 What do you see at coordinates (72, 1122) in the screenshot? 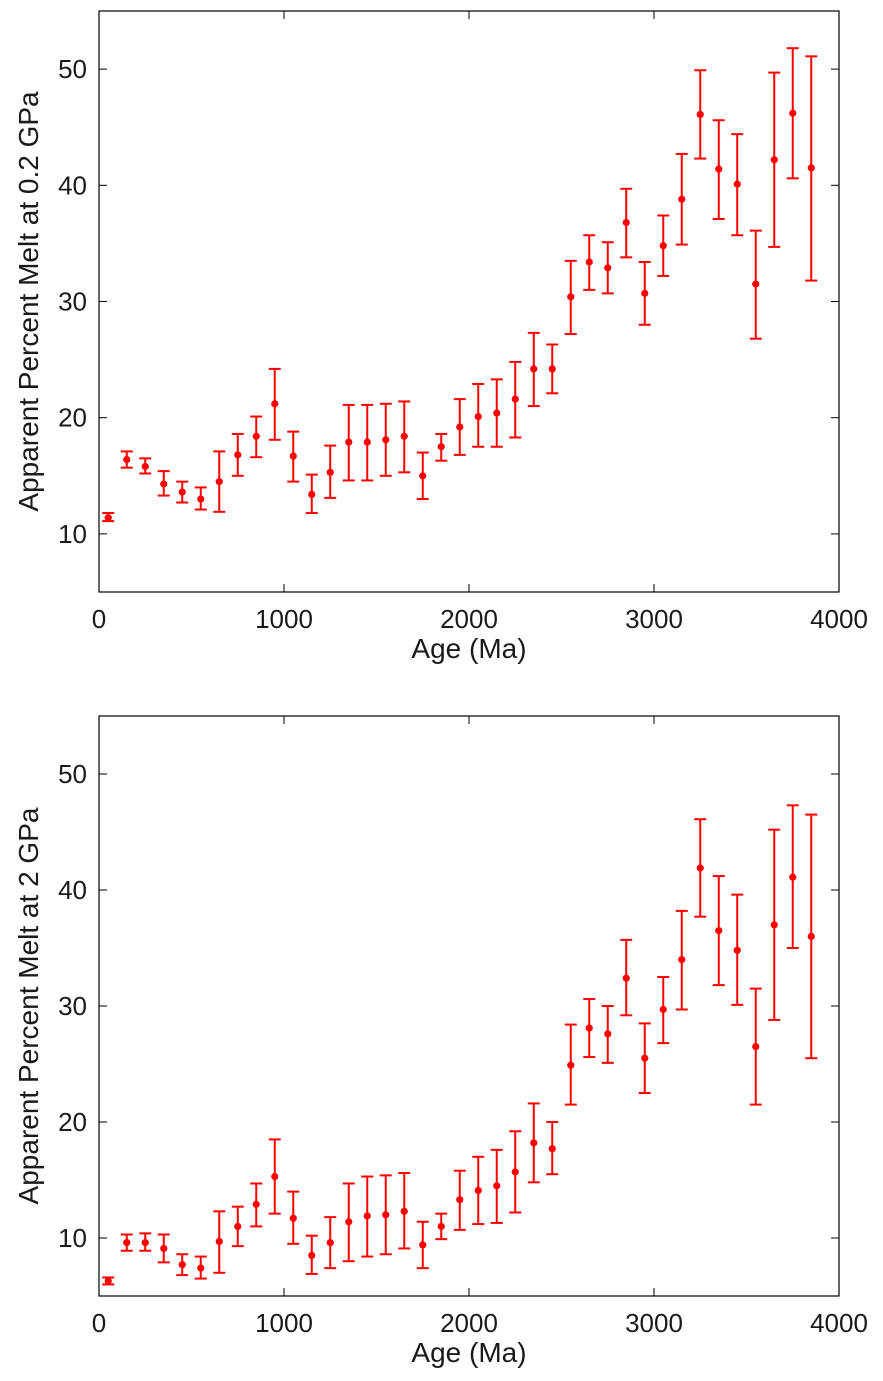
I see `y-tick-label: 20` at bounding box center [72, 1122].